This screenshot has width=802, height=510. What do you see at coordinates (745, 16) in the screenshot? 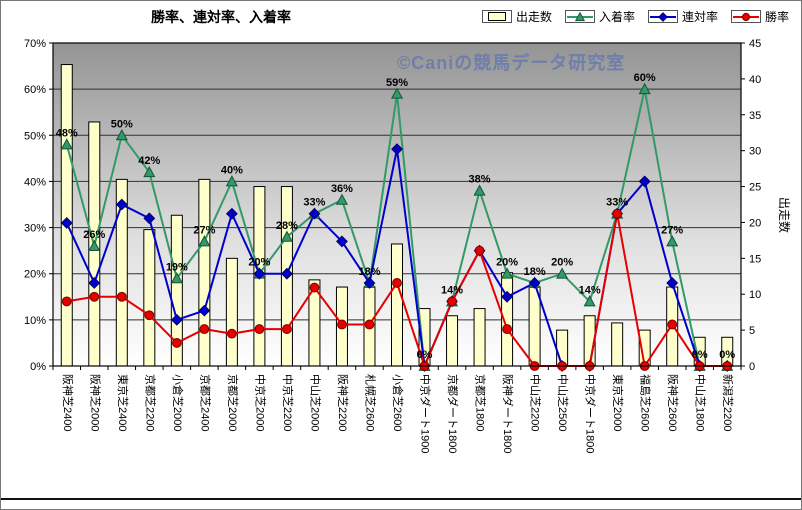
I see `circle-line-swatch-icon` at bounding box center [745, 16].